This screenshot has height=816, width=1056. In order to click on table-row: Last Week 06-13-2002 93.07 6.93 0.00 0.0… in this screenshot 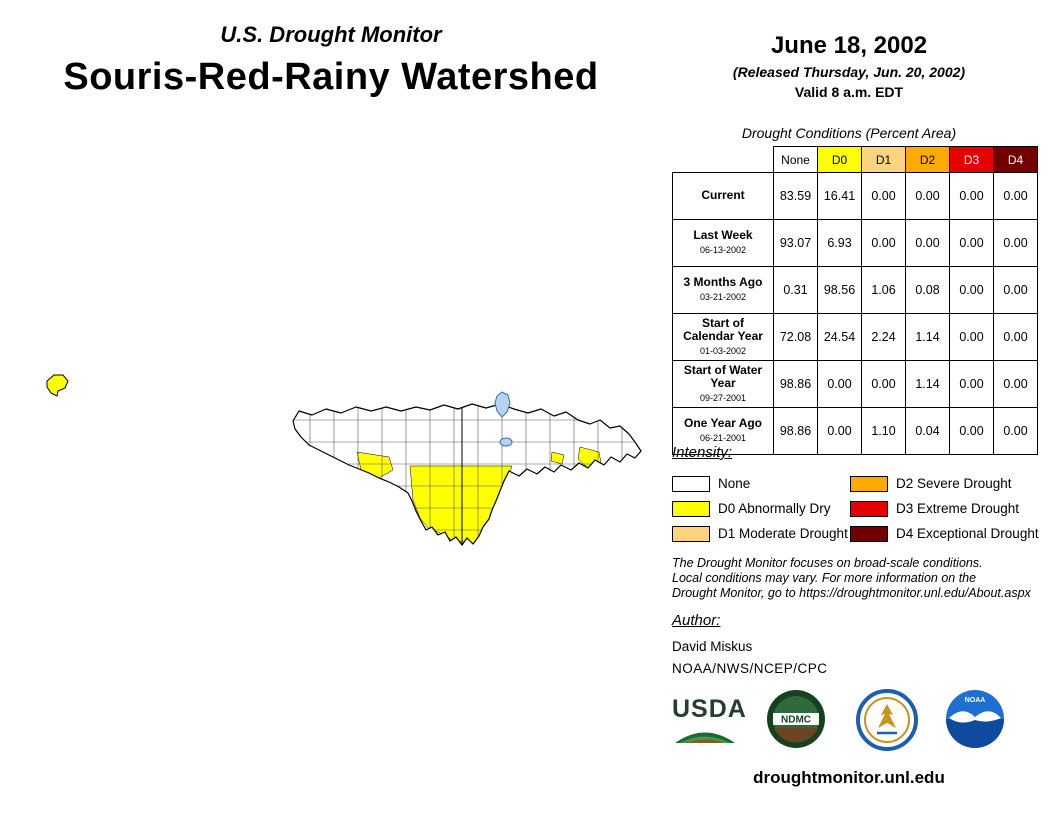, I will do `click(855, 243)`.